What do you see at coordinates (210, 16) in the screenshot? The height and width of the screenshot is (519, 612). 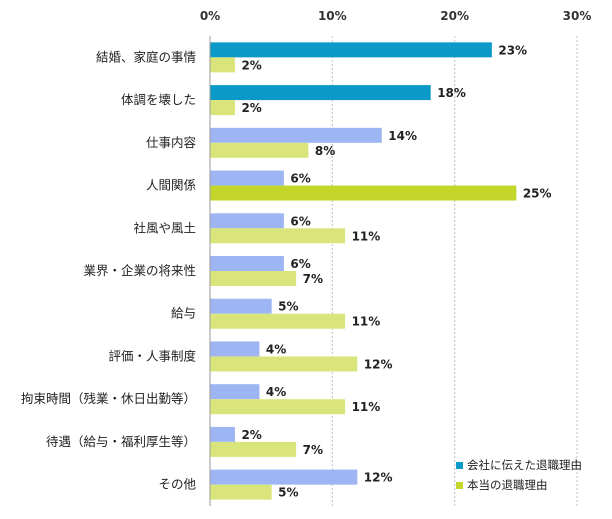 I see `x-tick-label: 0%` at bounding box center [210, 16].